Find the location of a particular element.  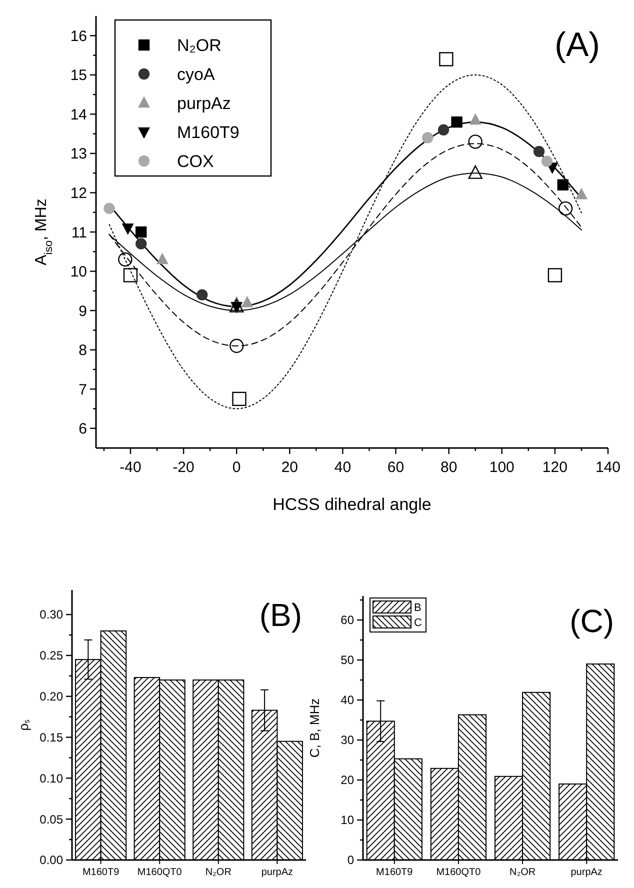

y-tick-label: 0 is located at coordinates (350, 860).